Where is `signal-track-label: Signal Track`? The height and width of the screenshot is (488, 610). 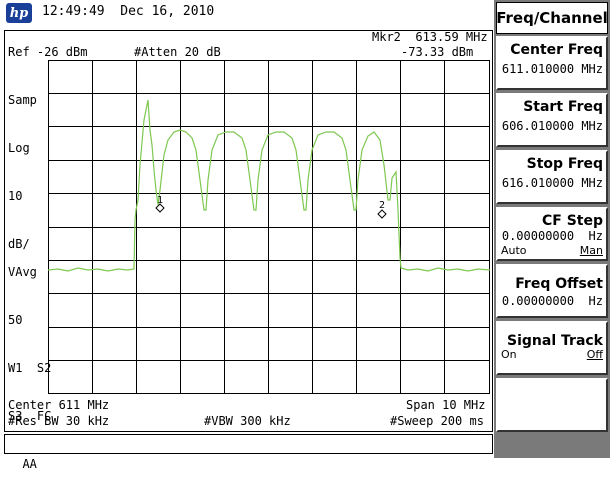 signal-track-label: Signal Track is located at coordinates (555, 341).